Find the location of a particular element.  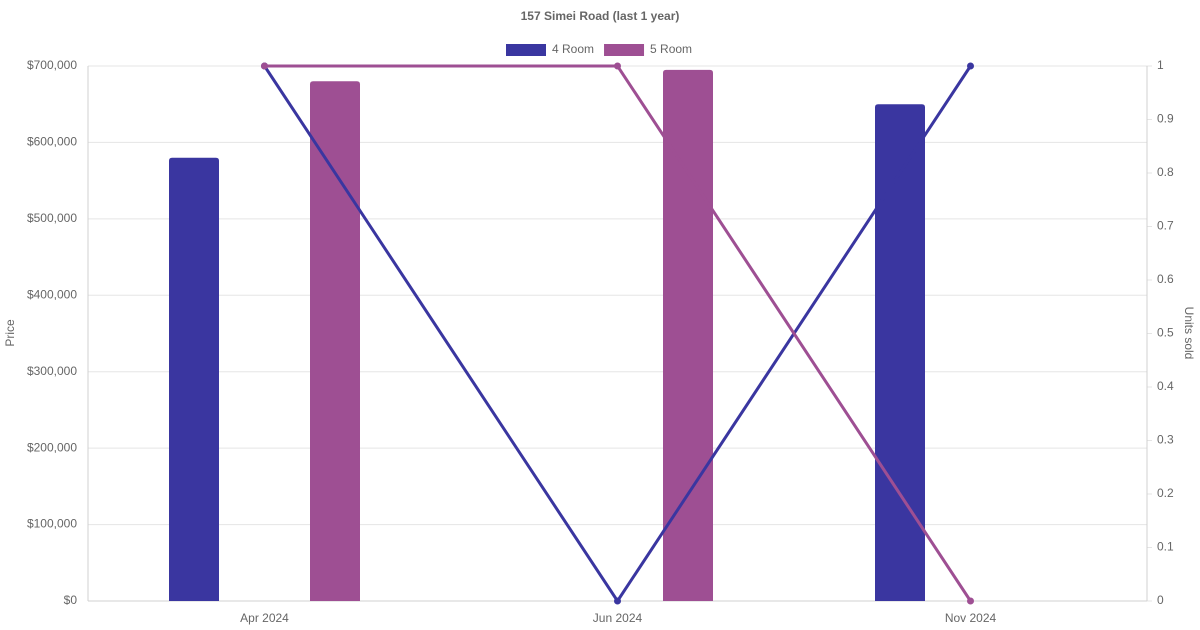

y2-tick-label: 1 is located at coordinates (1160, 65).